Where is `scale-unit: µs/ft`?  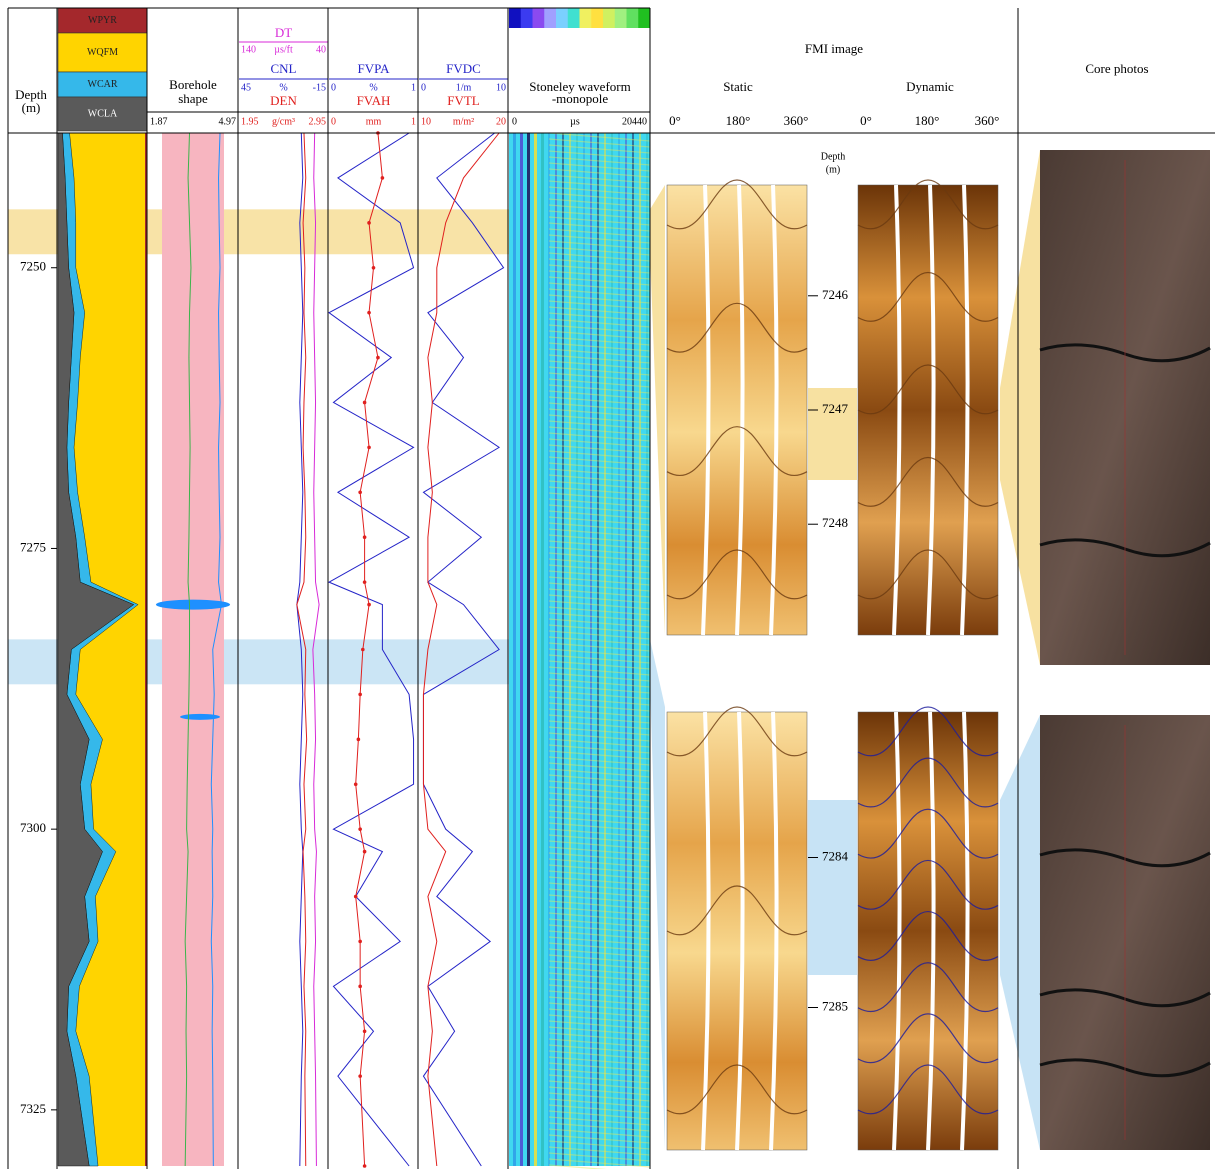 scale-unit: µs/ft is located at coordinates (283, 49).